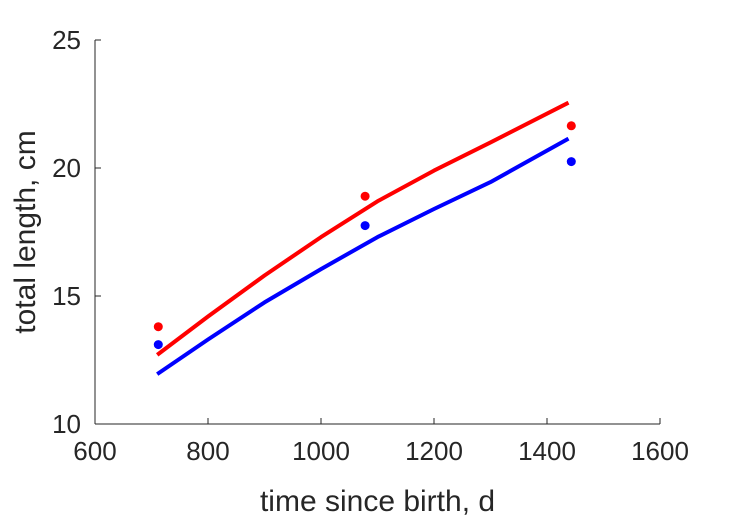 The height and width of the screenshot is (526, 729). I want to click on y-tick-label: 20, so click(66, 168).